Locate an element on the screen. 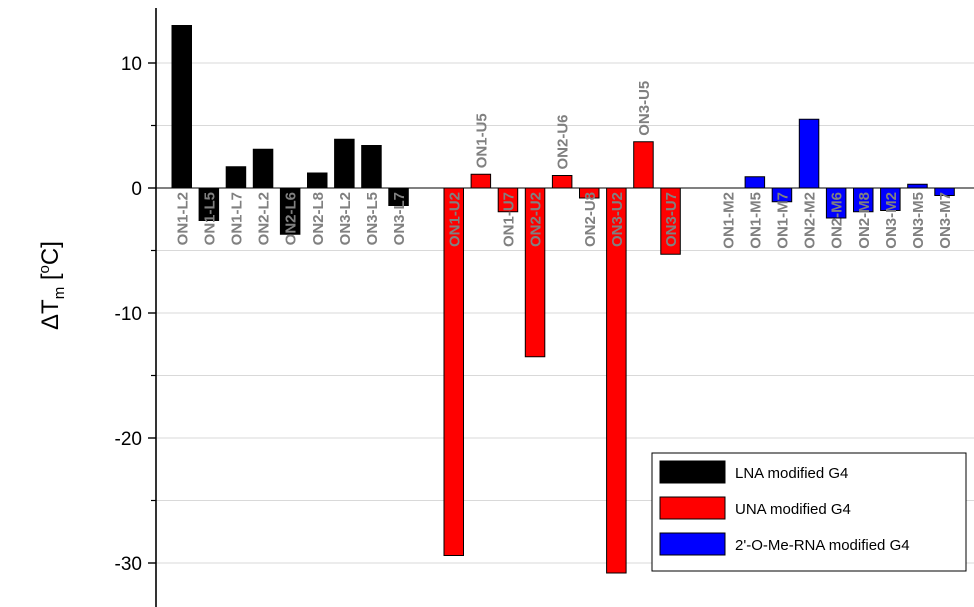 This screenshot has width=974, height=607. bar-on2-m6 is located at coordinates (836, 203).